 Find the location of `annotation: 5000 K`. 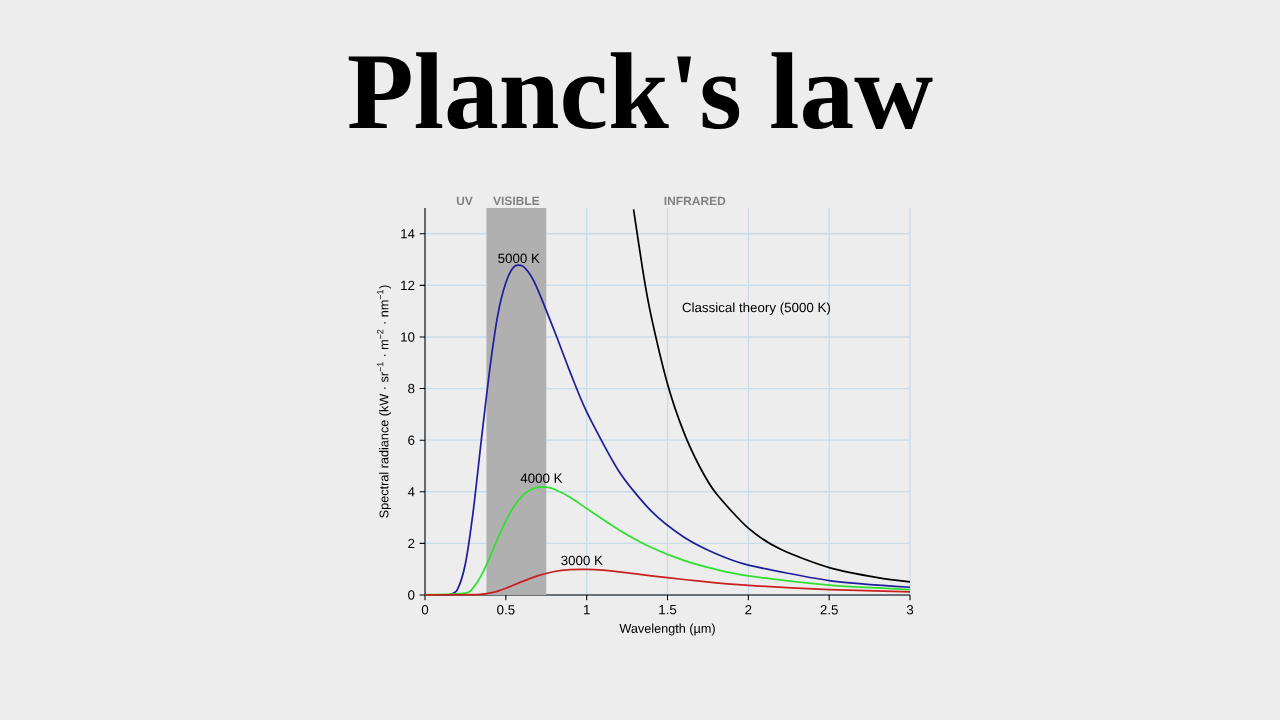

annotation: 5000 K is located at coordinates (519, 258).